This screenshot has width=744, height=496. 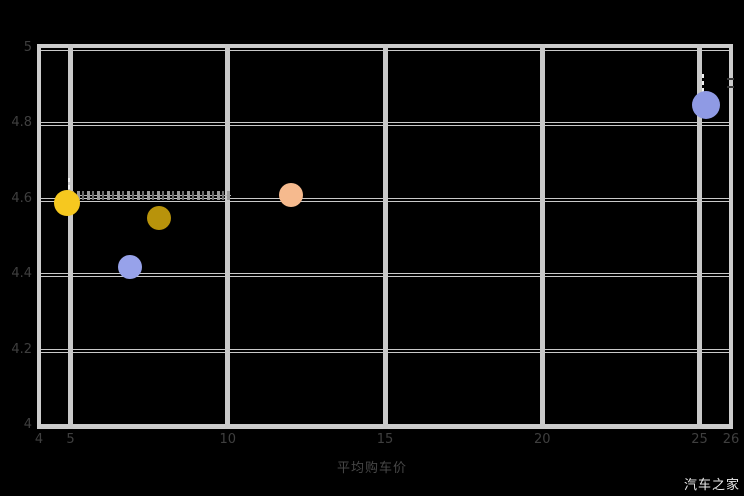 I want to click on y-tick-label: 4.4, so click(x=21, y=274).